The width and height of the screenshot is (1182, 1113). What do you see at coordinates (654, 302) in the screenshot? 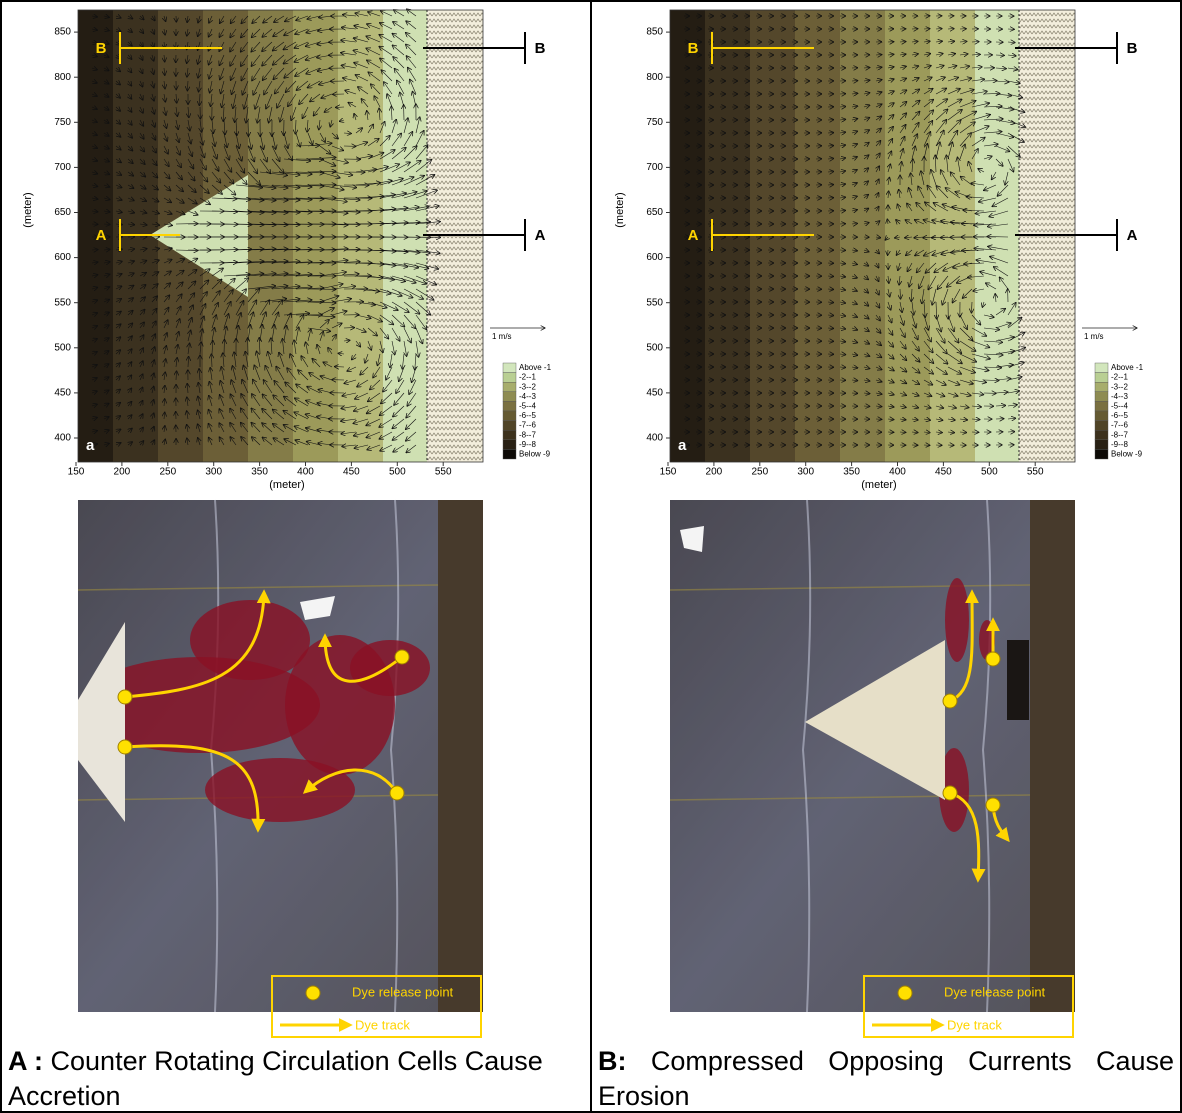
I see `y-tick-label: 550` at bounding box center [654, 302].